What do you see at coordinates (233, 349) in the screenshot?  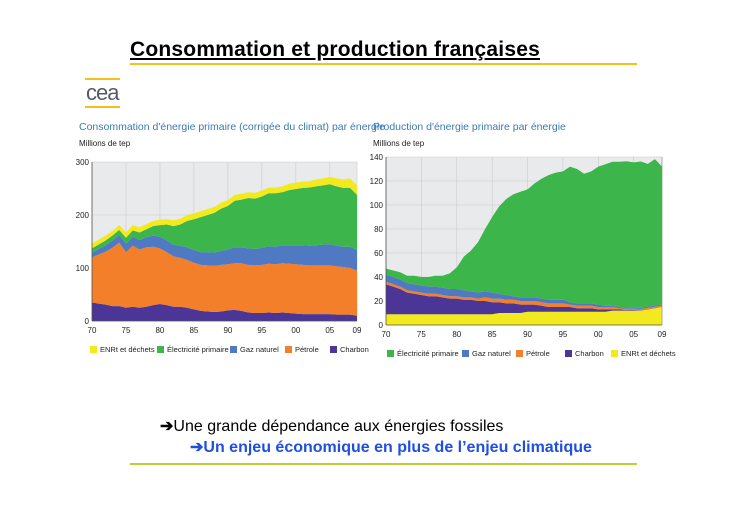 I see `chart-1-legend-swatch-gaz-naturel` at bounding box center [233, 349].